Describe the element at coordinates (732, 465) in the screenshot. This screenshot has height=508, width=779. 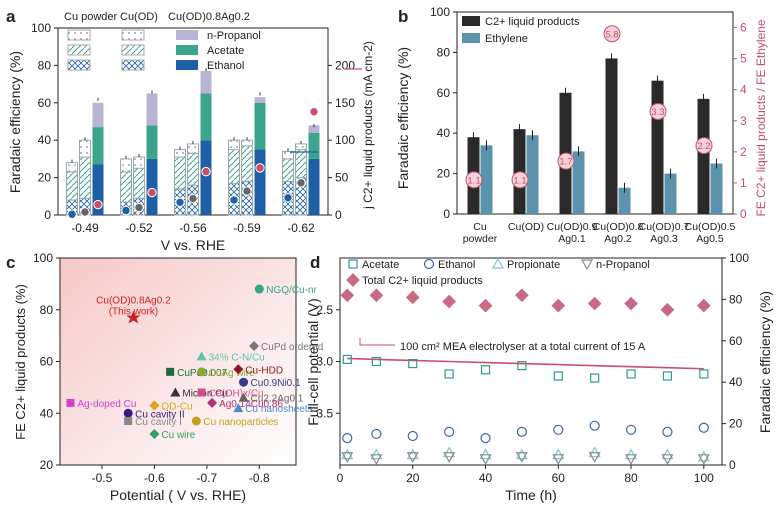
I see `panel-d-y2tick-label: 0` at that location.